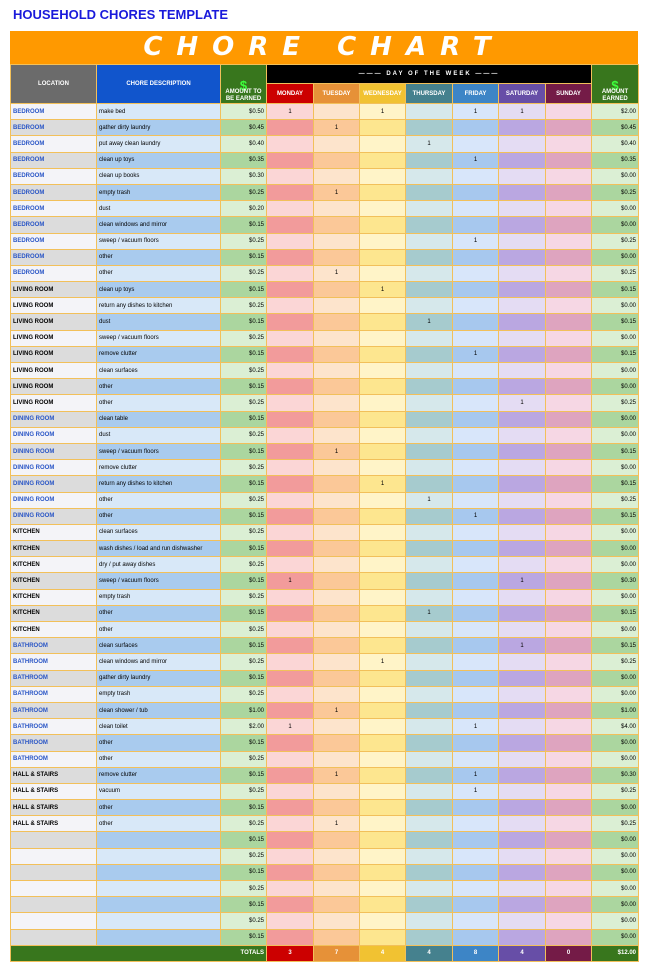  What do you see at coordinates (158, 241) in the screenshot?
I see `chore-description-cell: sweep / vacuum floors` at bounding box center [158, 241].